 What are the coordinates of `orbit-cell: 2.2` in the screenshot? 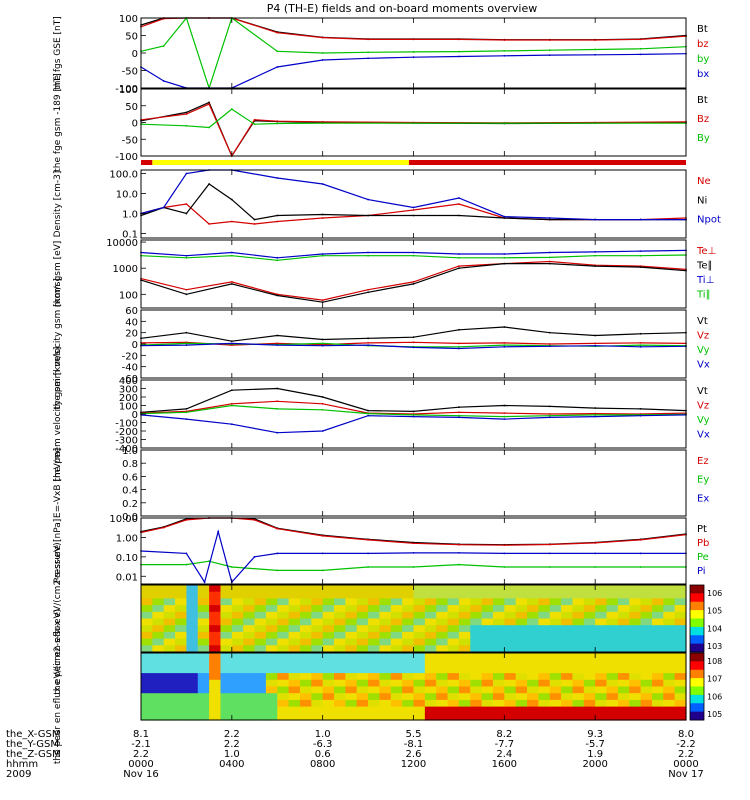 It's located at (232, 734).